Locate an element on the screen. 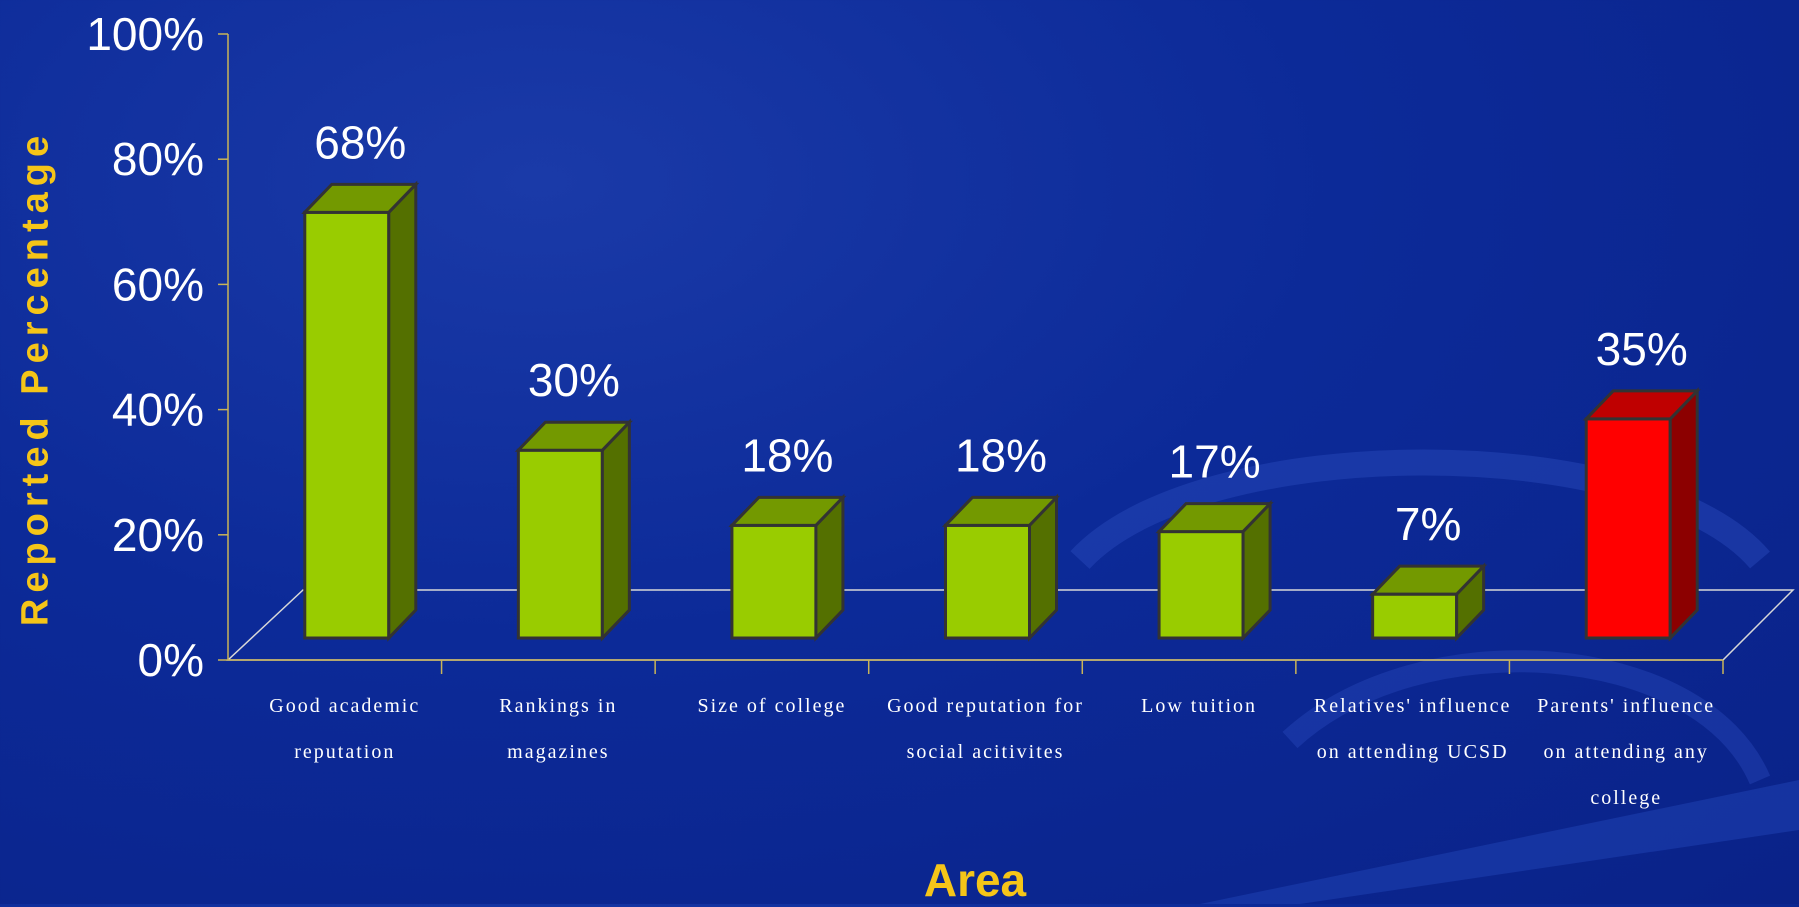 This screenshot has width=1799, height=907. x-axis-title: Area is located at coordinates (975, 880).